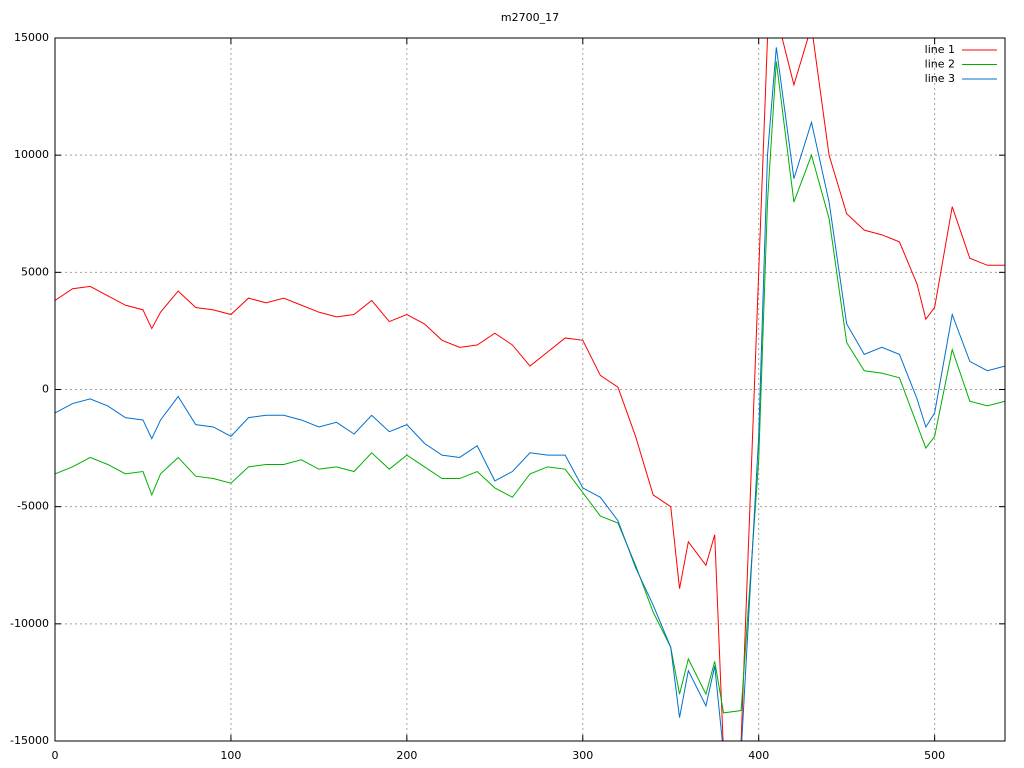  Describe the element at coordinates (406, 755) in the screenshot. I see `x-tick-label: 200` at that location.